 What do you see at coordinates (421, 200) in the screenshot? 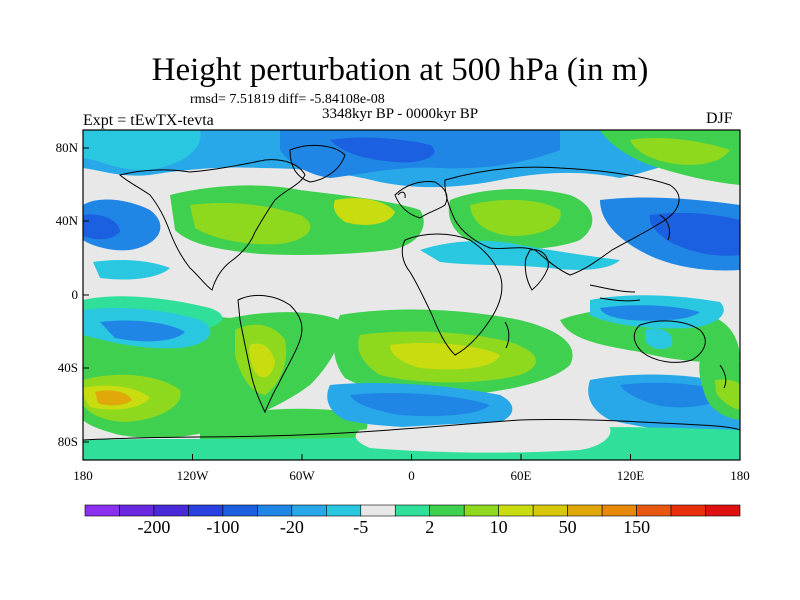
I see `coast-europe` at bounding box center [421, 200].